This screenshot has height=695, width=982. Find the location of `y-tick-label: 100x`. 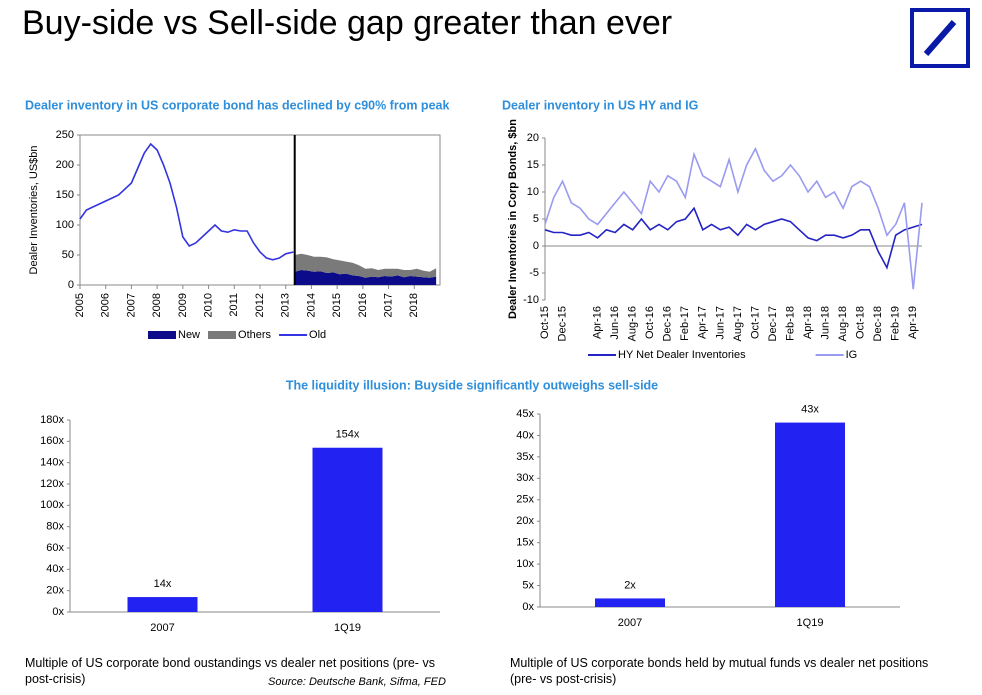

y-tick-label: 100x is located at coordinates (52, 505).